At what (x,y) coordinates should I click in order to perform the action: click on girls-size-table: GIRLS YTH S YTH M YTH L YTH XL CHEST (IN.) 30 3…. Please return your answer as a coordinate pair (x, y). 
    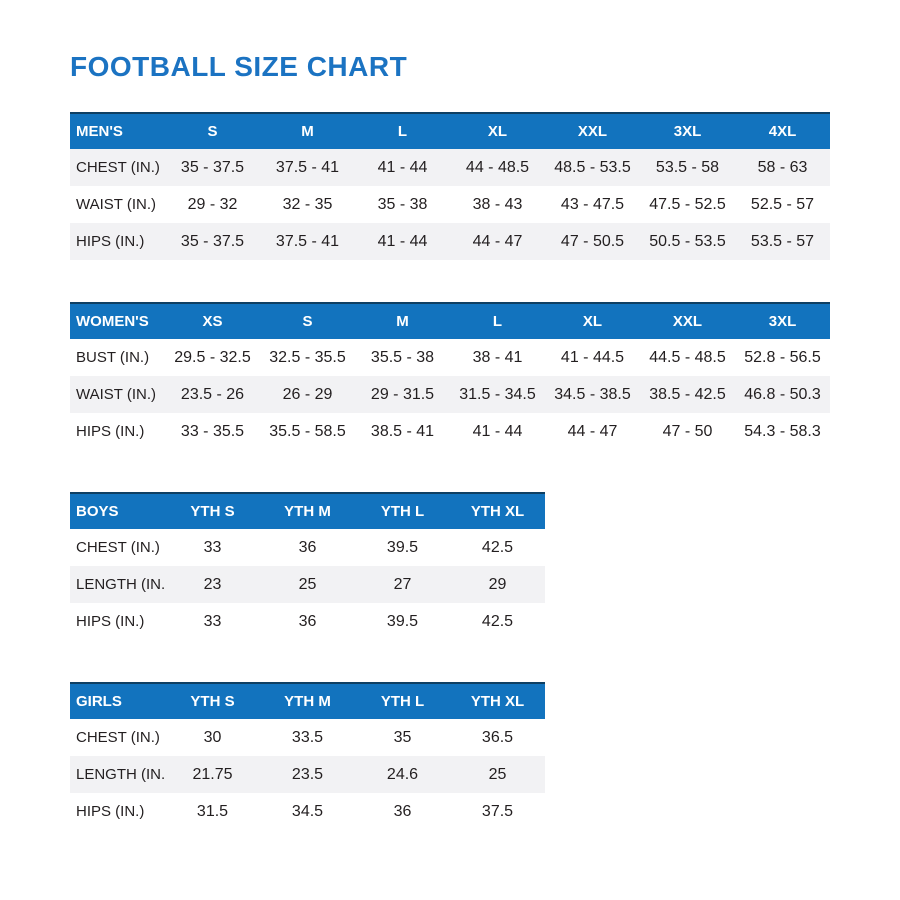
    Looking at the image, I should click on (307, 756).